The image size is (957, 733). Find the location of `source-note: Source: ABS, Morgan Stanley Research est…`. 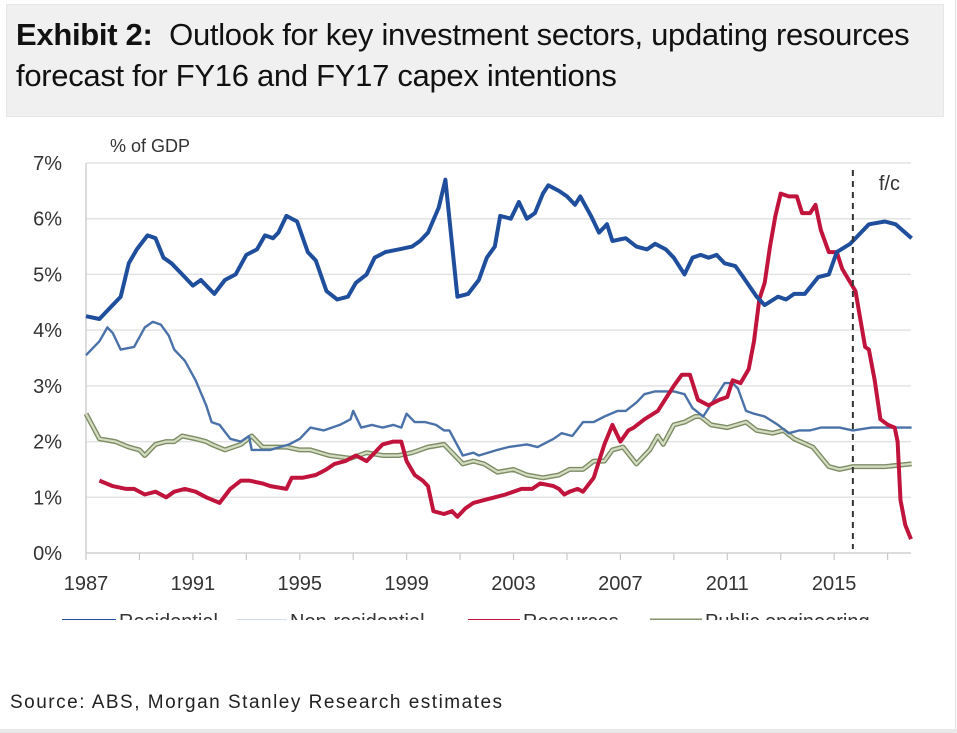

source-note: Source: ABS, Morgan Stanley Research est… is located at coordinates (257, 702).